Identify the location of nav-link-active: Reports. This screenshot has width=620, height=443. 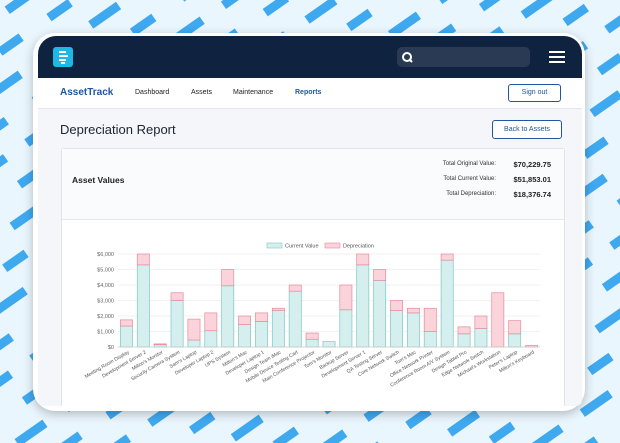
(308, 92).